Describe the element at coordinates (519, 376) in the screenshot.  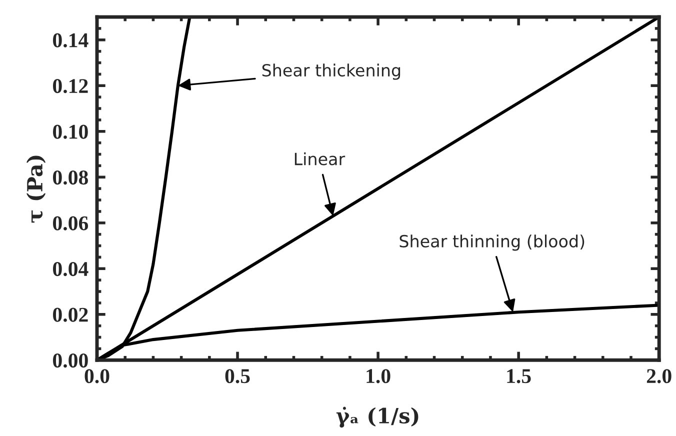
I see `x-tick-label: 1.5` at that location.